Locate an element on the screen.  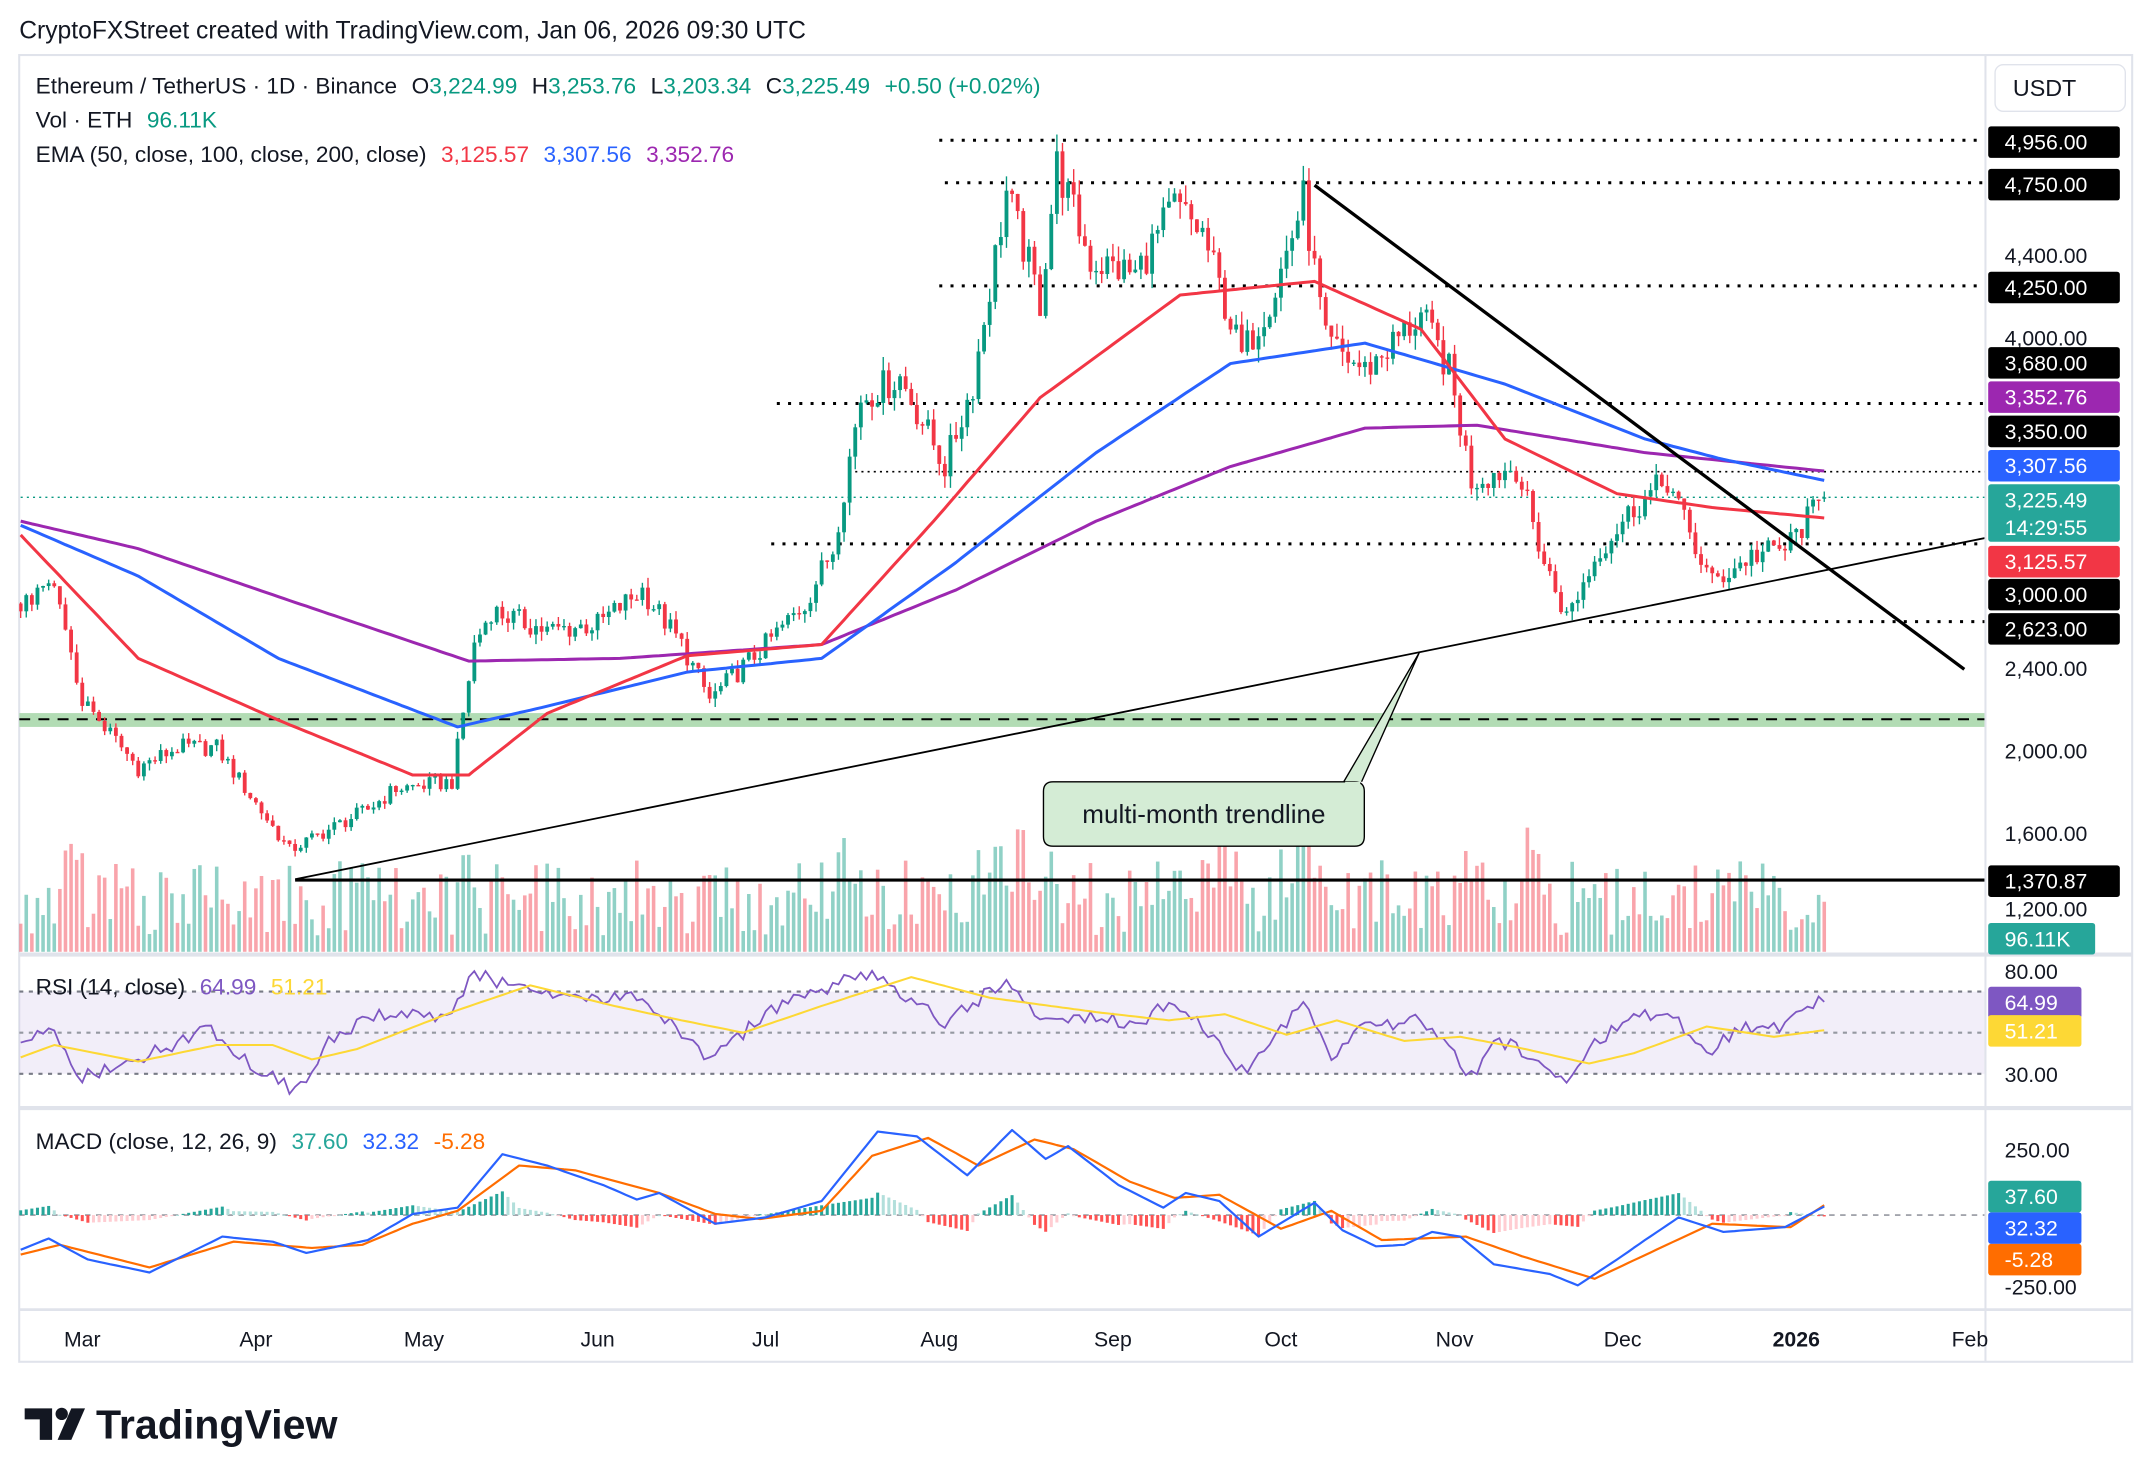
rsi-legend: RSI (14, close) 64.99 51.21 is located at coordinates (182, 986).